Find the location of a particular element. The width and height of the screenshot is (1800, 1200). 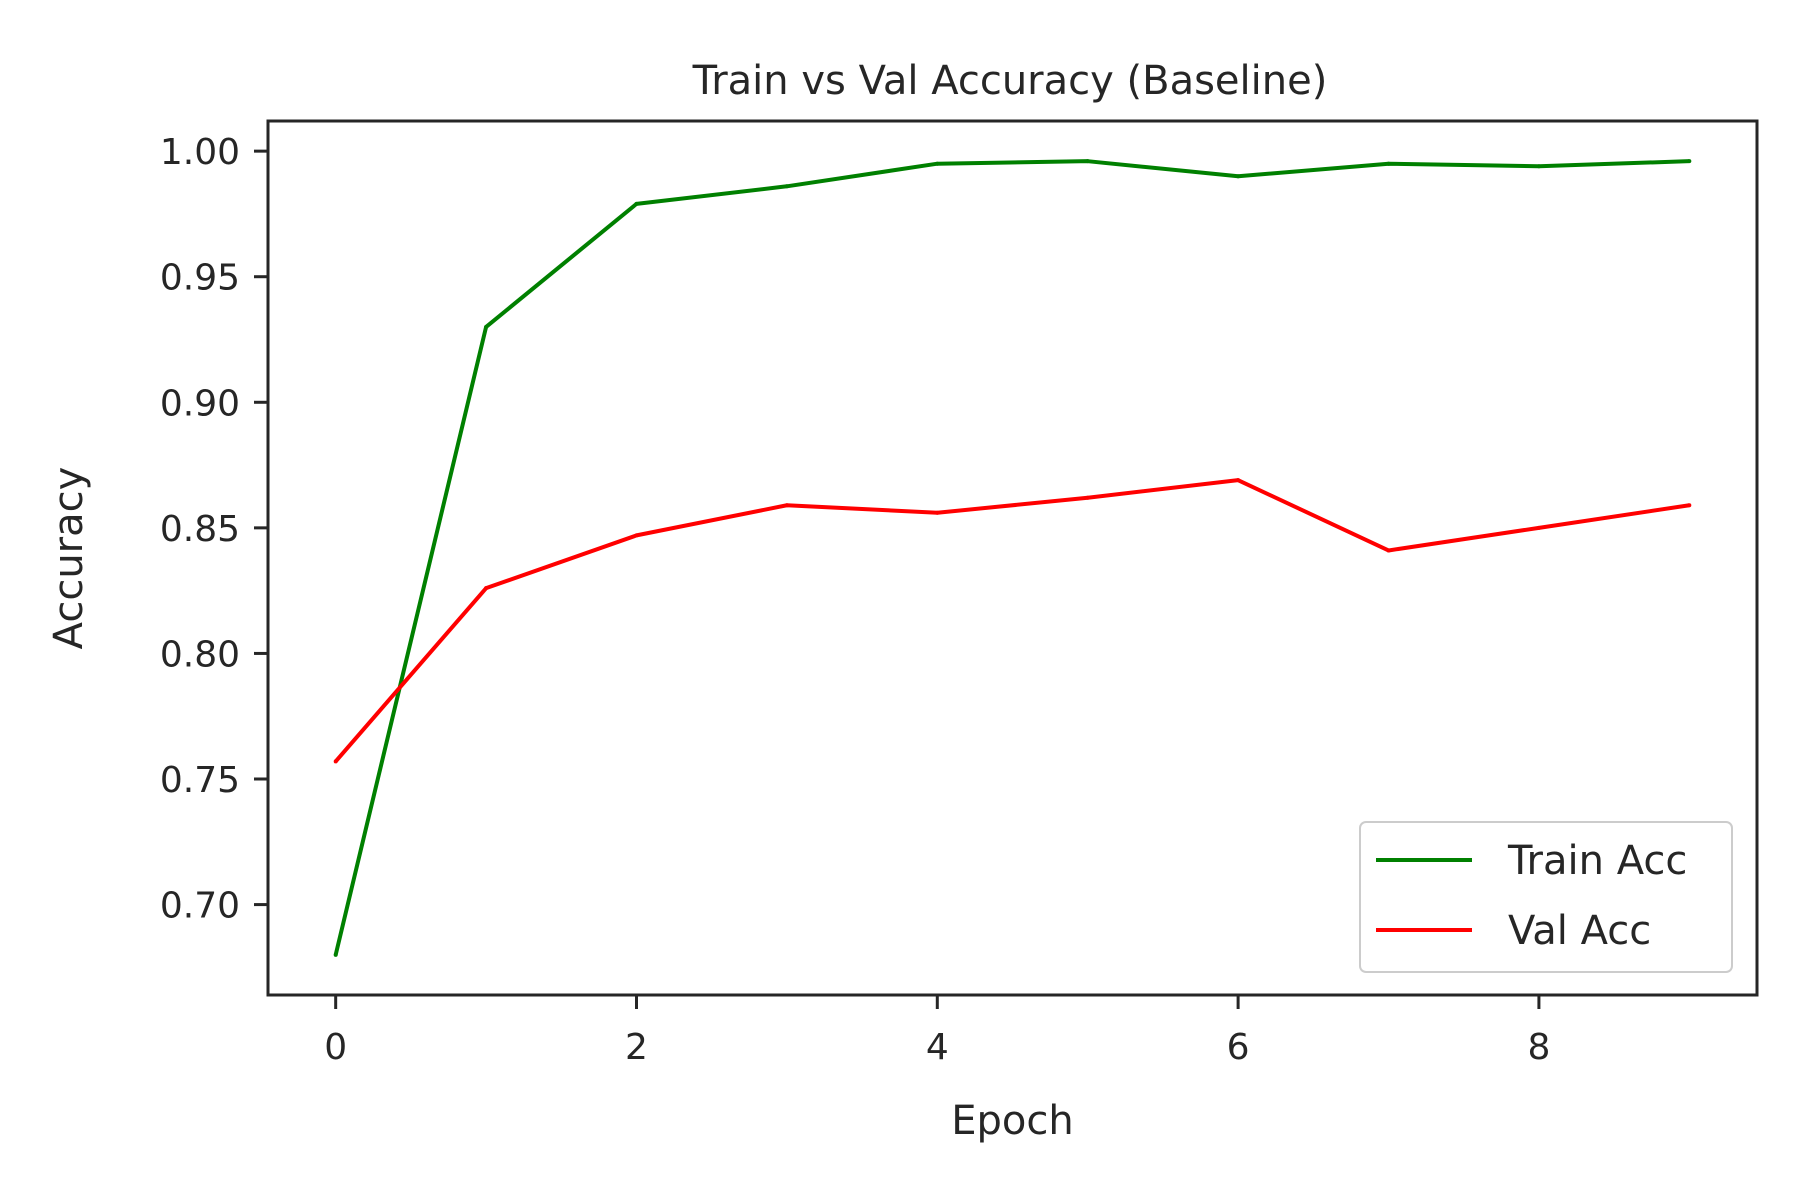

legend-label: Train Acc is located at coordinates (1597, 861).